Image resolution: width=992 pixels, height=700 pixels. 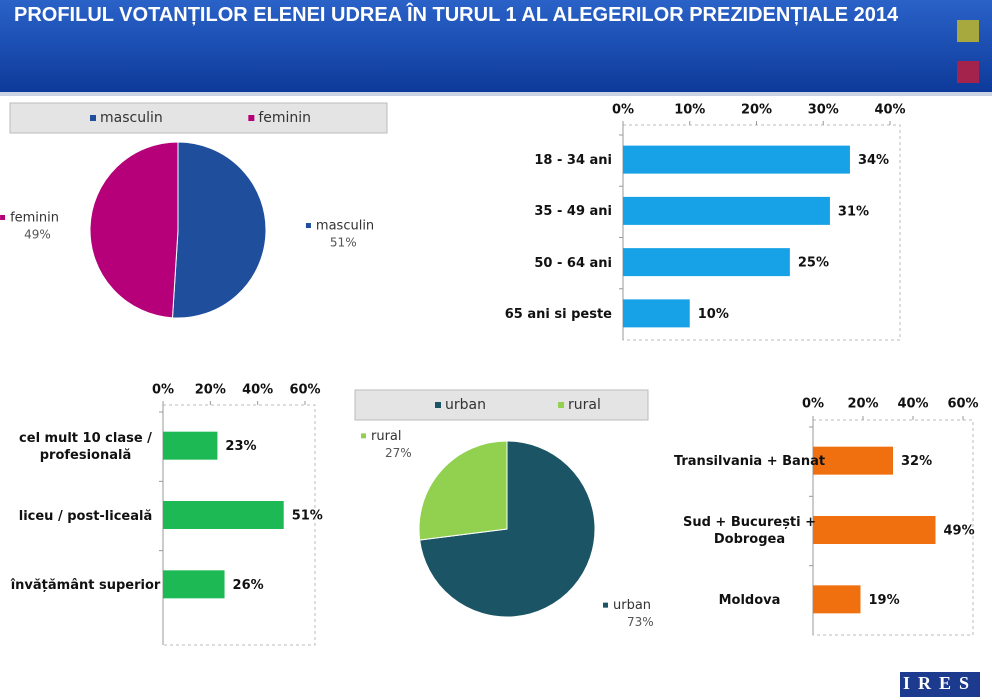 What do you see at coordinates (640, 622) in the screenshot?
I see `slice-value: 73%` at bounding box center [640, 622].